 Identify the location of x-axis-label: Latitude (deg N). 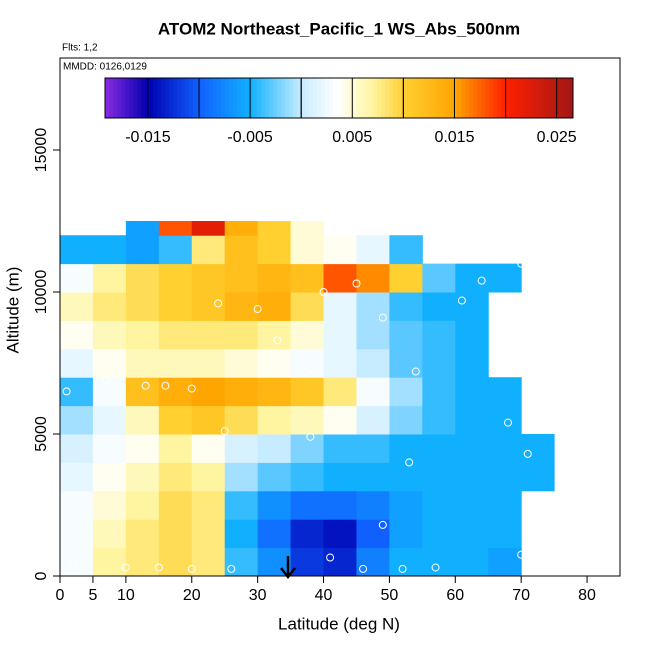
(339, 623).